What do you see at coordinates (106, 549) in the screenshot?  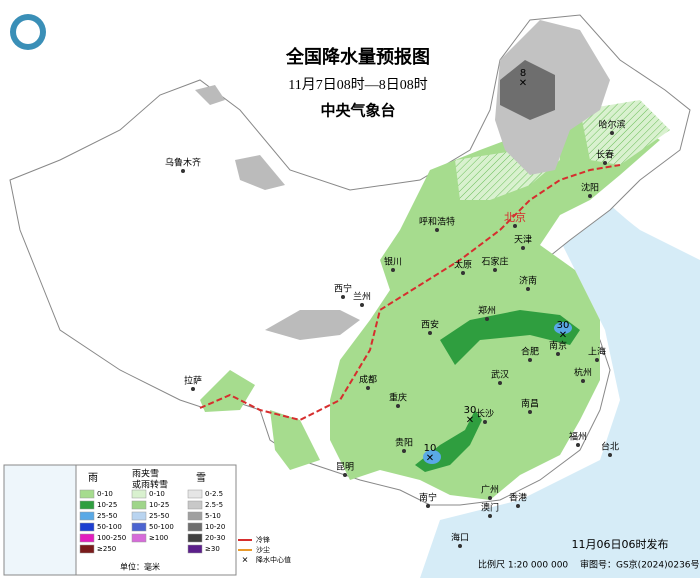 I see `legend-label: ≥250` at bounding box center [106, 549].